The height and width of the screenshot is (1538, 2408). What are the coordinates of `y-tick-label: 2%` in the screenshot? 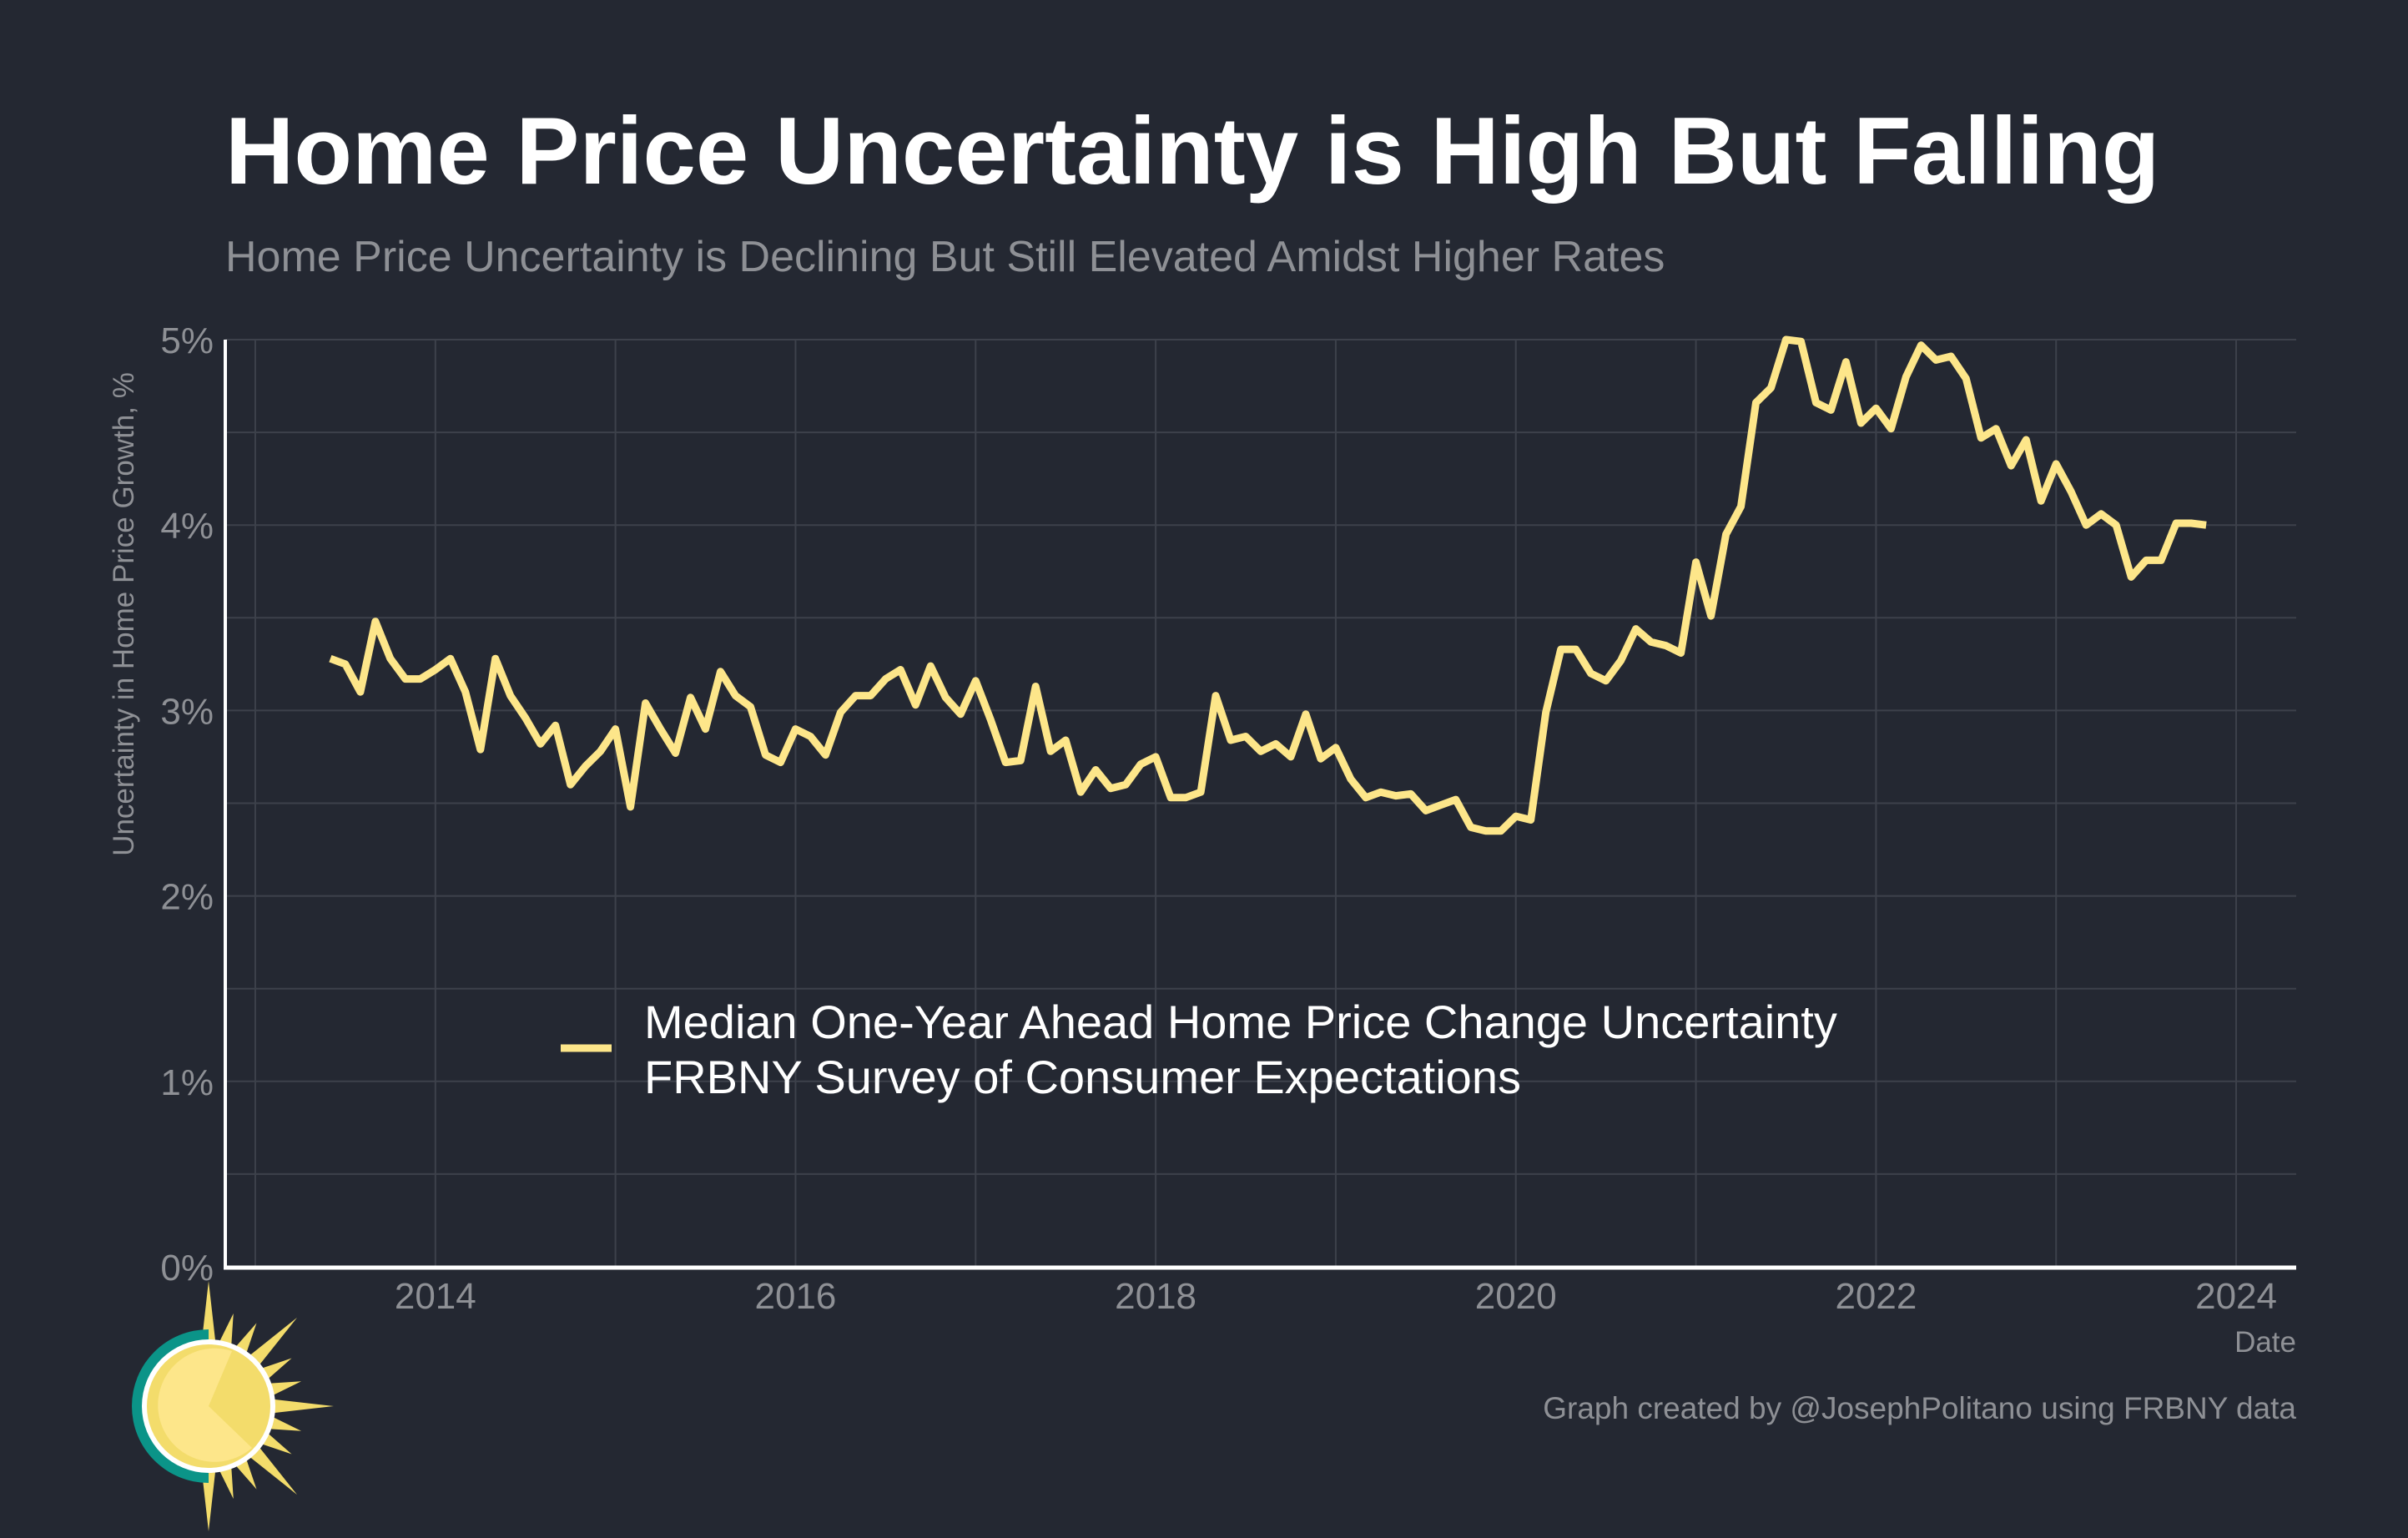 It's located at (187, 897).